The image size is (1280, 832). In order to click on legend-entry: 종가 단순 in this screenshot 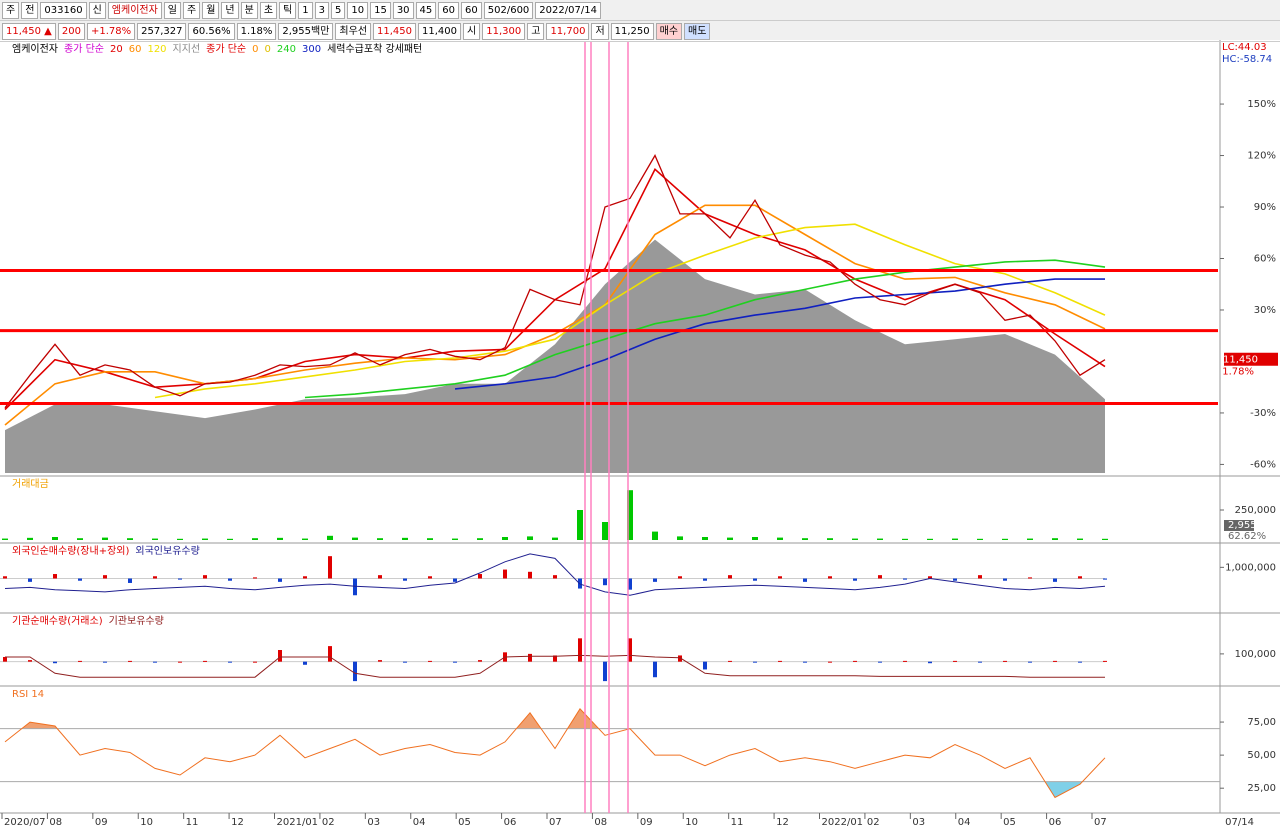, I will do `click(84, 49)`.